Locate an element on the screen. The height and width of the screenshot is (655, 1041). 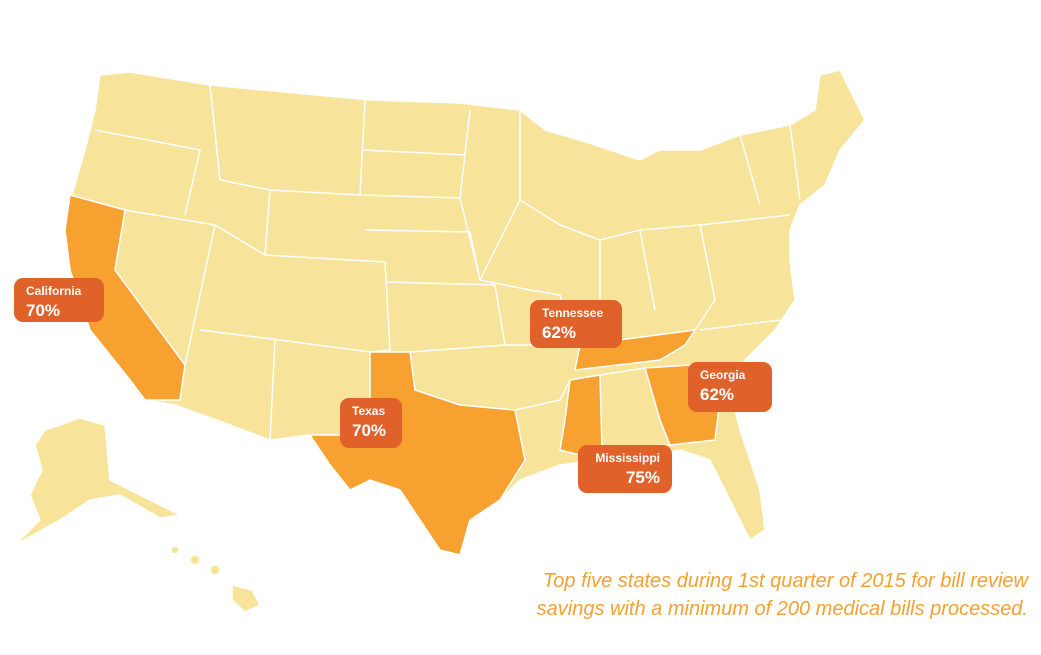
callout-state: Mississippi is located at coordinates (627, 458).